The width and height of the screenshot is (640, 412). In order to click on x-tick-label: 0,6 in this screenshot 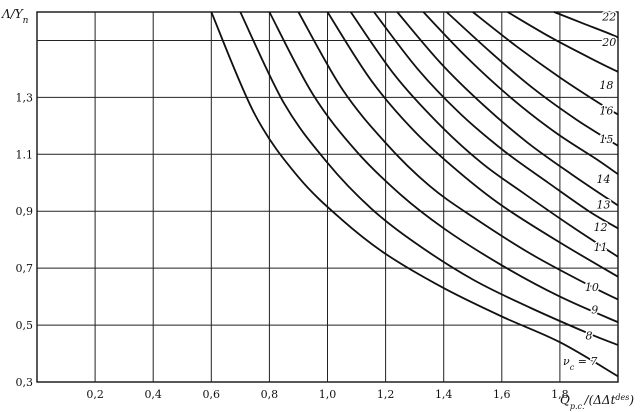, I will do `click(212, 394)`.